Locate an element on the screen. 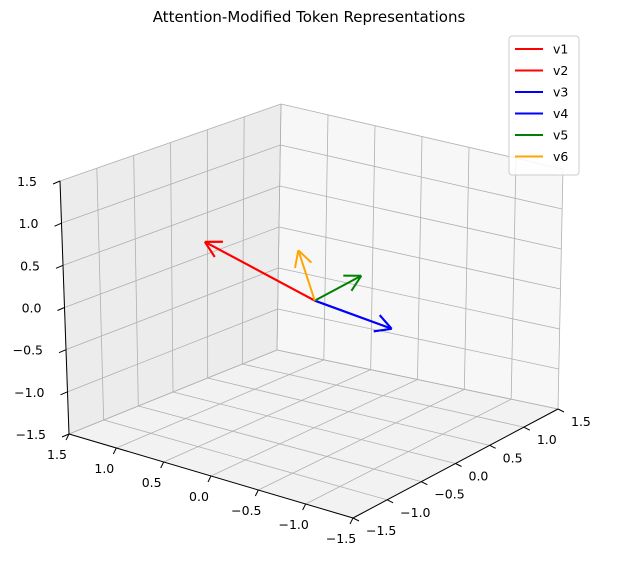 The width and height of the screenshot is (630, 587). x-tick-label: 0.0 is located at coordinates (199, 496).